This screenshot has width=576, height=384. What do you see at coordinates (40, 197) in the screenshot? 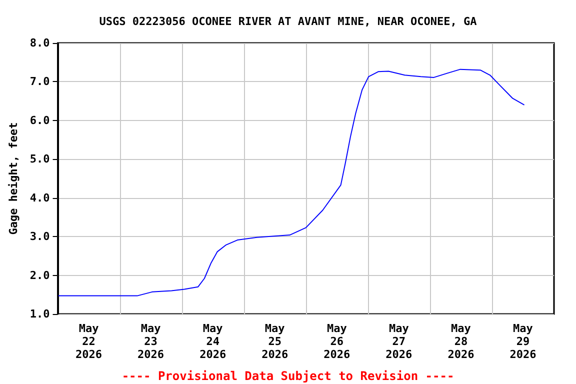
I see `y-tick-label: 4.0` at bounding box center [40, 197].